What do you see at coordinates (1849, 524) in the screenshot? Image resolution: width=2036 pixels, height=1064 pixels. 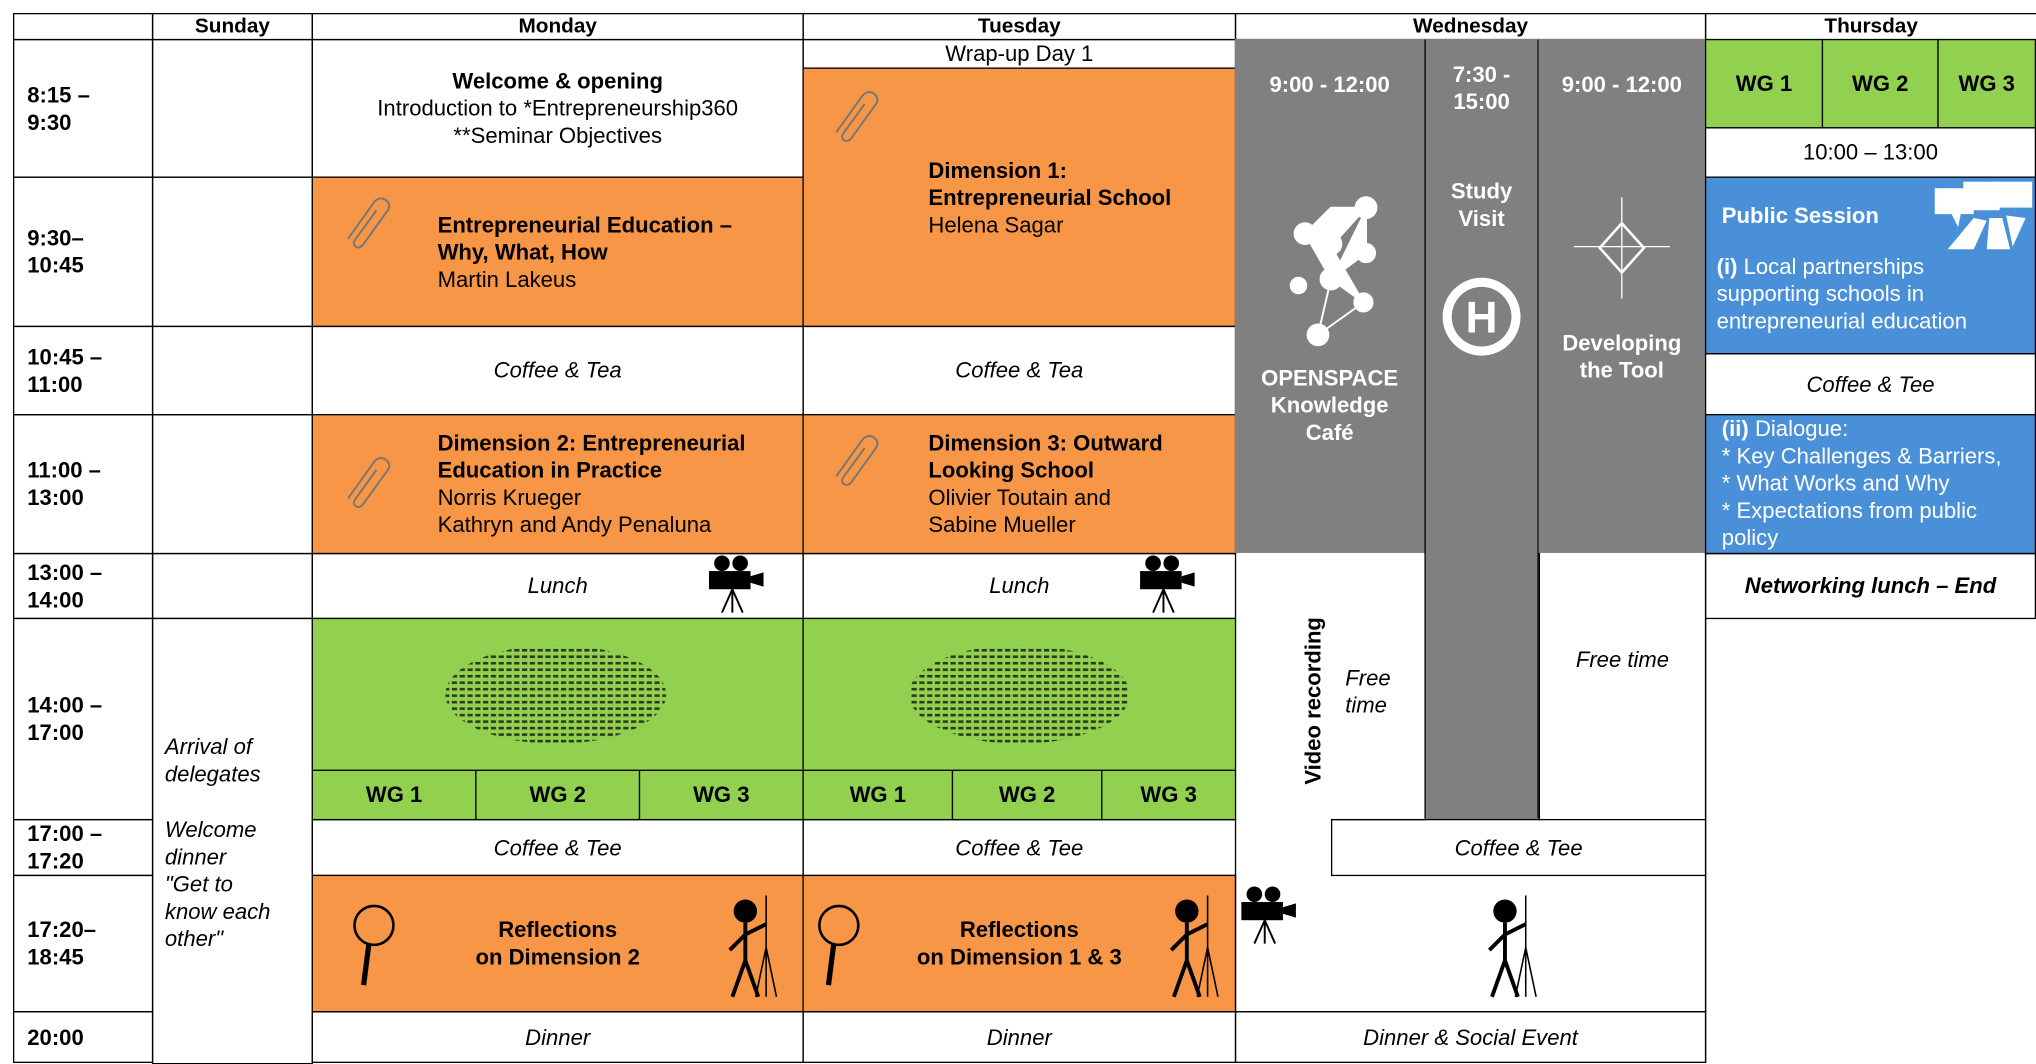 I see `bullet: * Expectations from public policy` at bounding box center [1849, 524].